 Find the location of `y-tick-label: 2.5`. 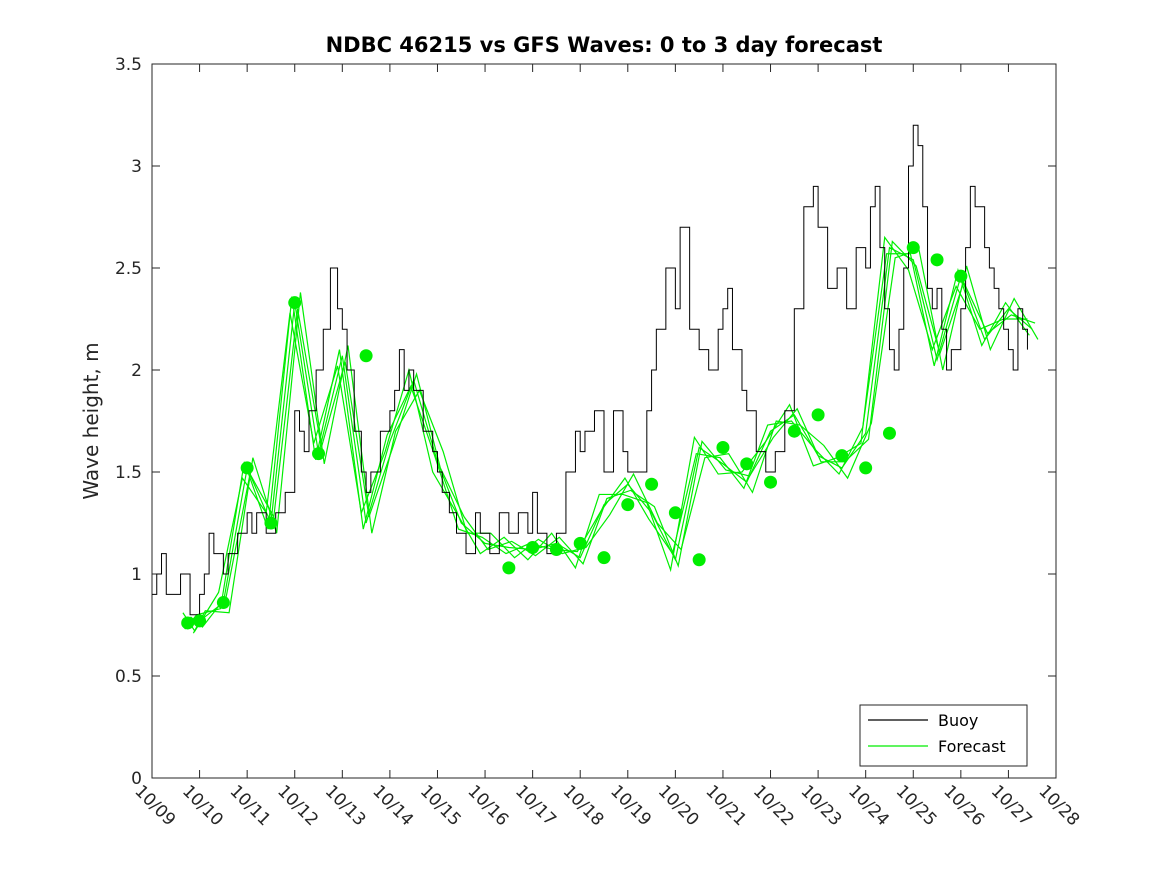

y-tick-label: 2.5 is located at coordinates (128, 269).